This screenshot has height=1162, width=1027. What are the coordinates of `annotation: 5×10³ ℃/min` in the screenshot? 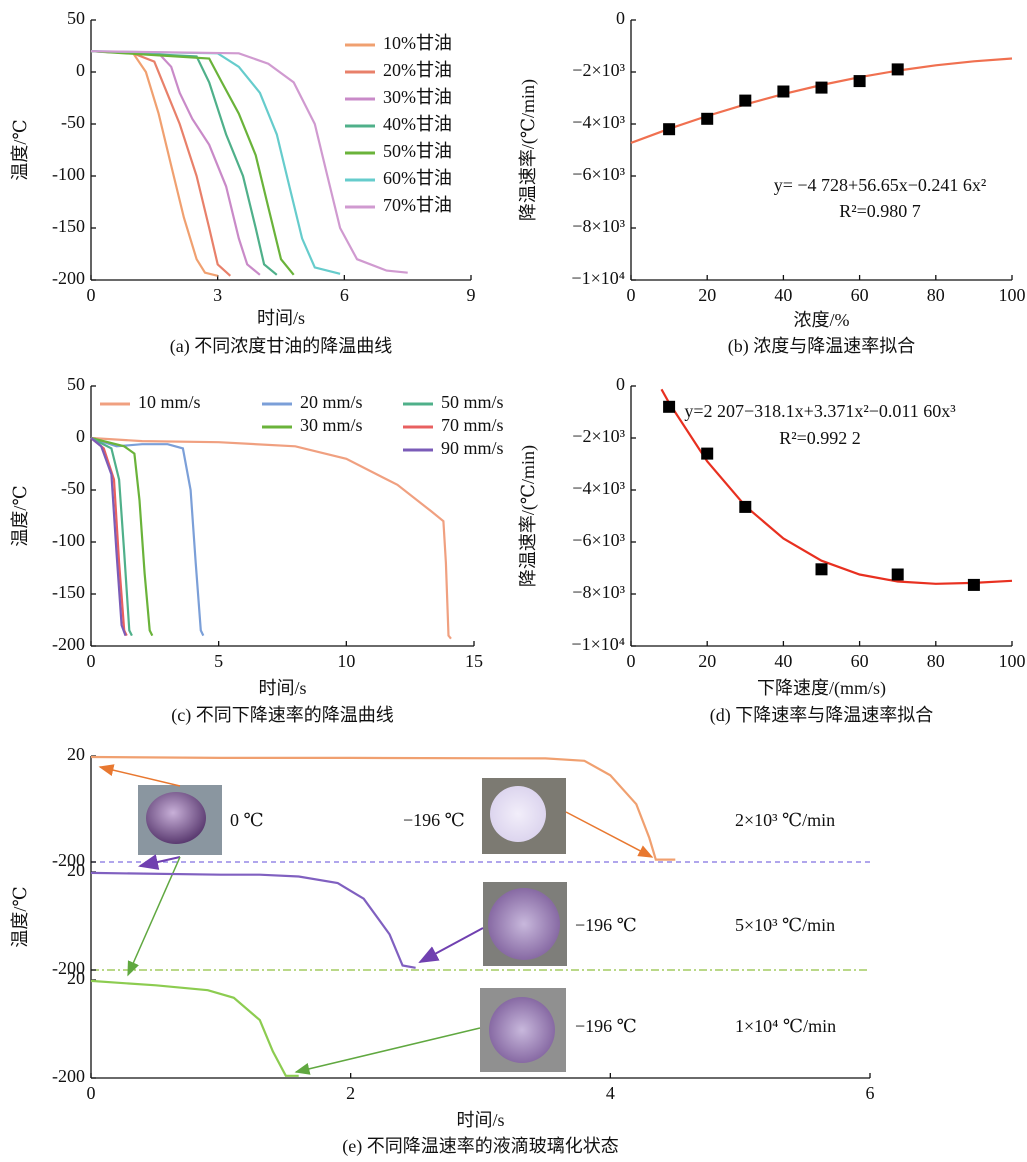 It's located at (785, 925).